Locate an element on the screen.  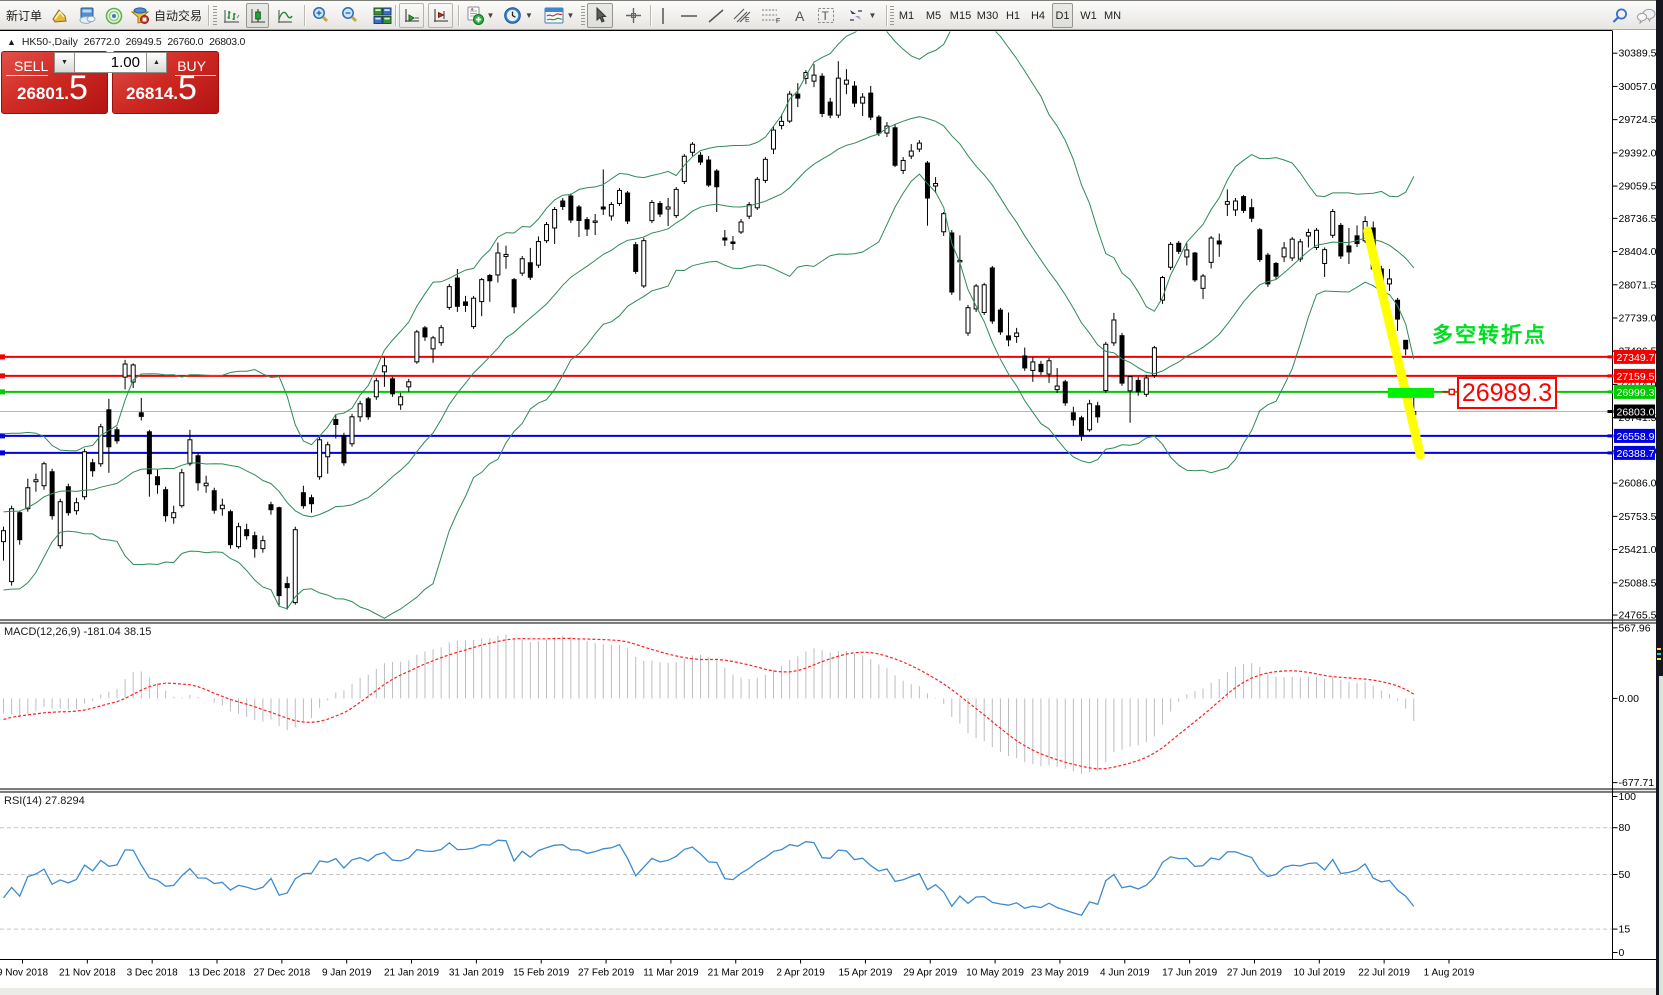
zoom-in-icon is located at coordinates (320, 15).